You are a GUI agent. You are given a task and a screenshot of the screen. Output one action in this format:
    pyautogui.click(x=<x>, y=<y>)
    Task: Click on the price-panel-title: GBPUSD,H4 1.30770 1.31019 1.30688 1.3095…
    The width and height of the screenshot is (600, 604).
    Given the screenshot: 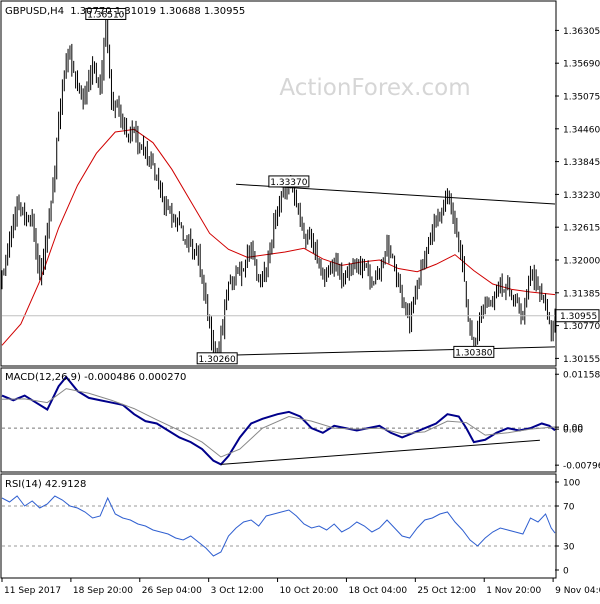 What is the action you would take?
    pyautogui.click(x=125, y=11)
    